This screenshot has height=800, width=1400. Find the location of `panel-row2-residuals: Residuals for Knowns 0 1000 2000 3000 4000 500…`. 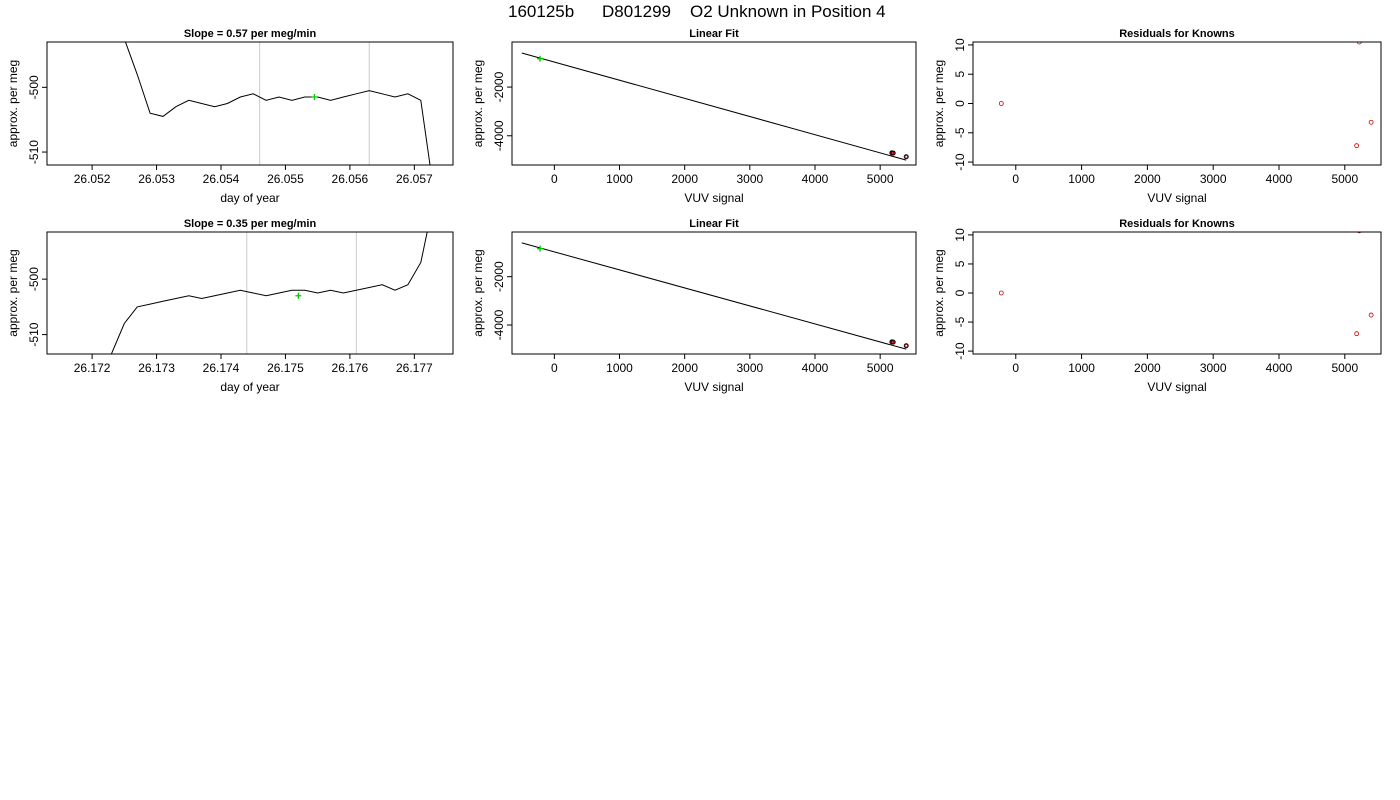

panel-row2-residuals: Residuals for Knowns 0 1000 2000 3000 4000 500… is located at coordinates (1157, 306).